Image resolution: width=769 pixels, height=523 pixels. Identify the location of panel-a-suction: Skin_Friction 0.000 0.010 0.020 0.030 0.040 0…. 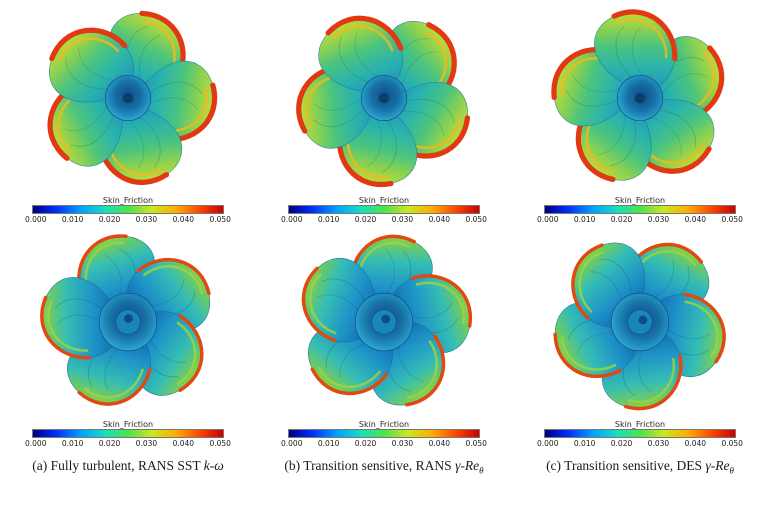
(128, 112).